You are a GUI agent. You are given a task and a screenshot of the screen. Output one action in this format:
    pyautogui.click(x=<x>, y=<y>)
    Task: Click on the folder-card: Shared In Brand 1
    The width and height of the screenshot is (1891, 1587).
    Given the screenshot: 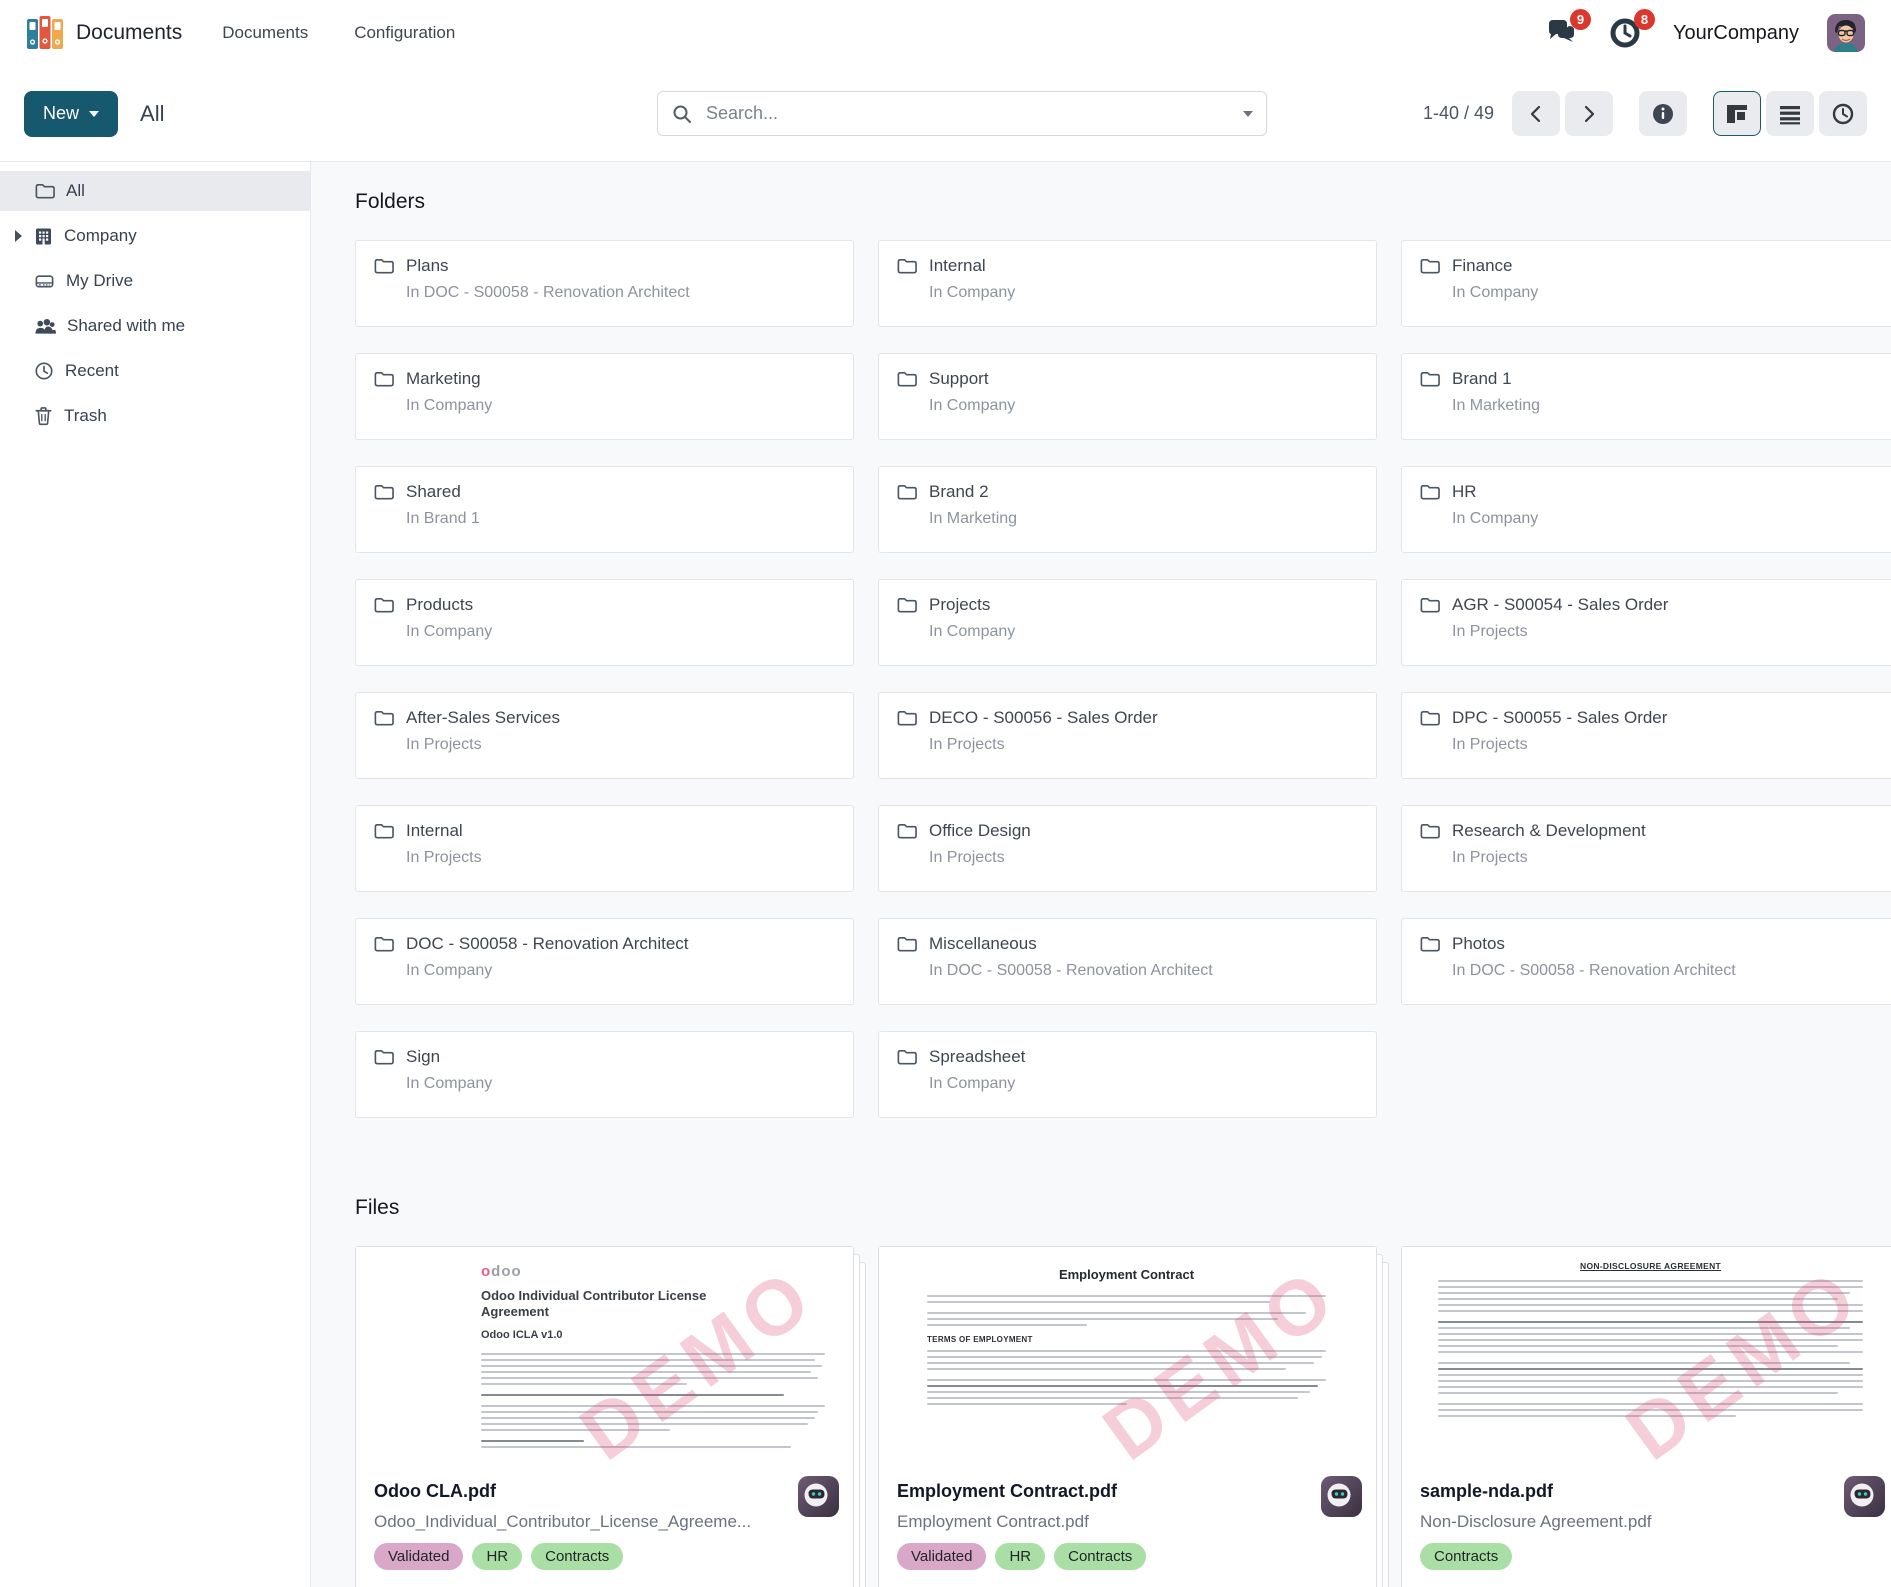 What is the action you would take?
    pyautogui.click(x=604, y=509)
    